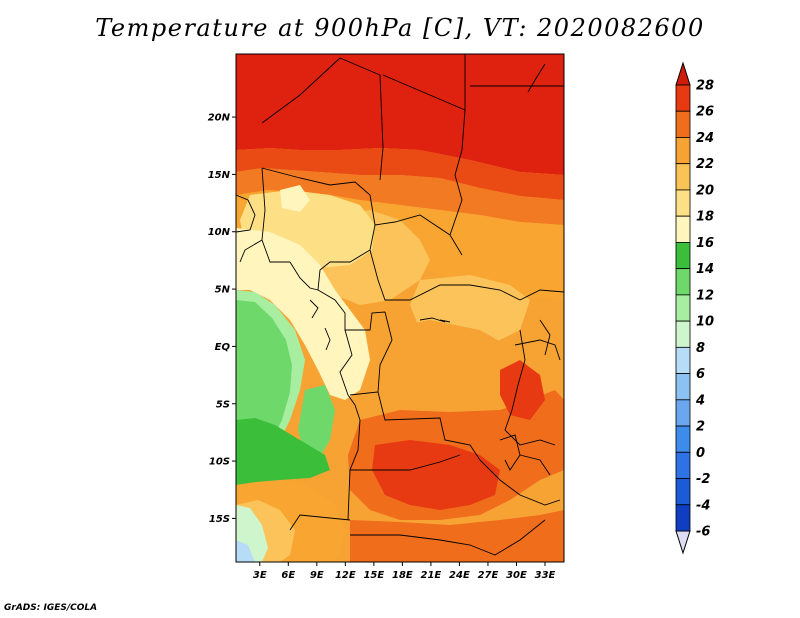 The width and height of the screenshot is (800, 618). I want to click on colorbar-label: 12, so click(705, 295).